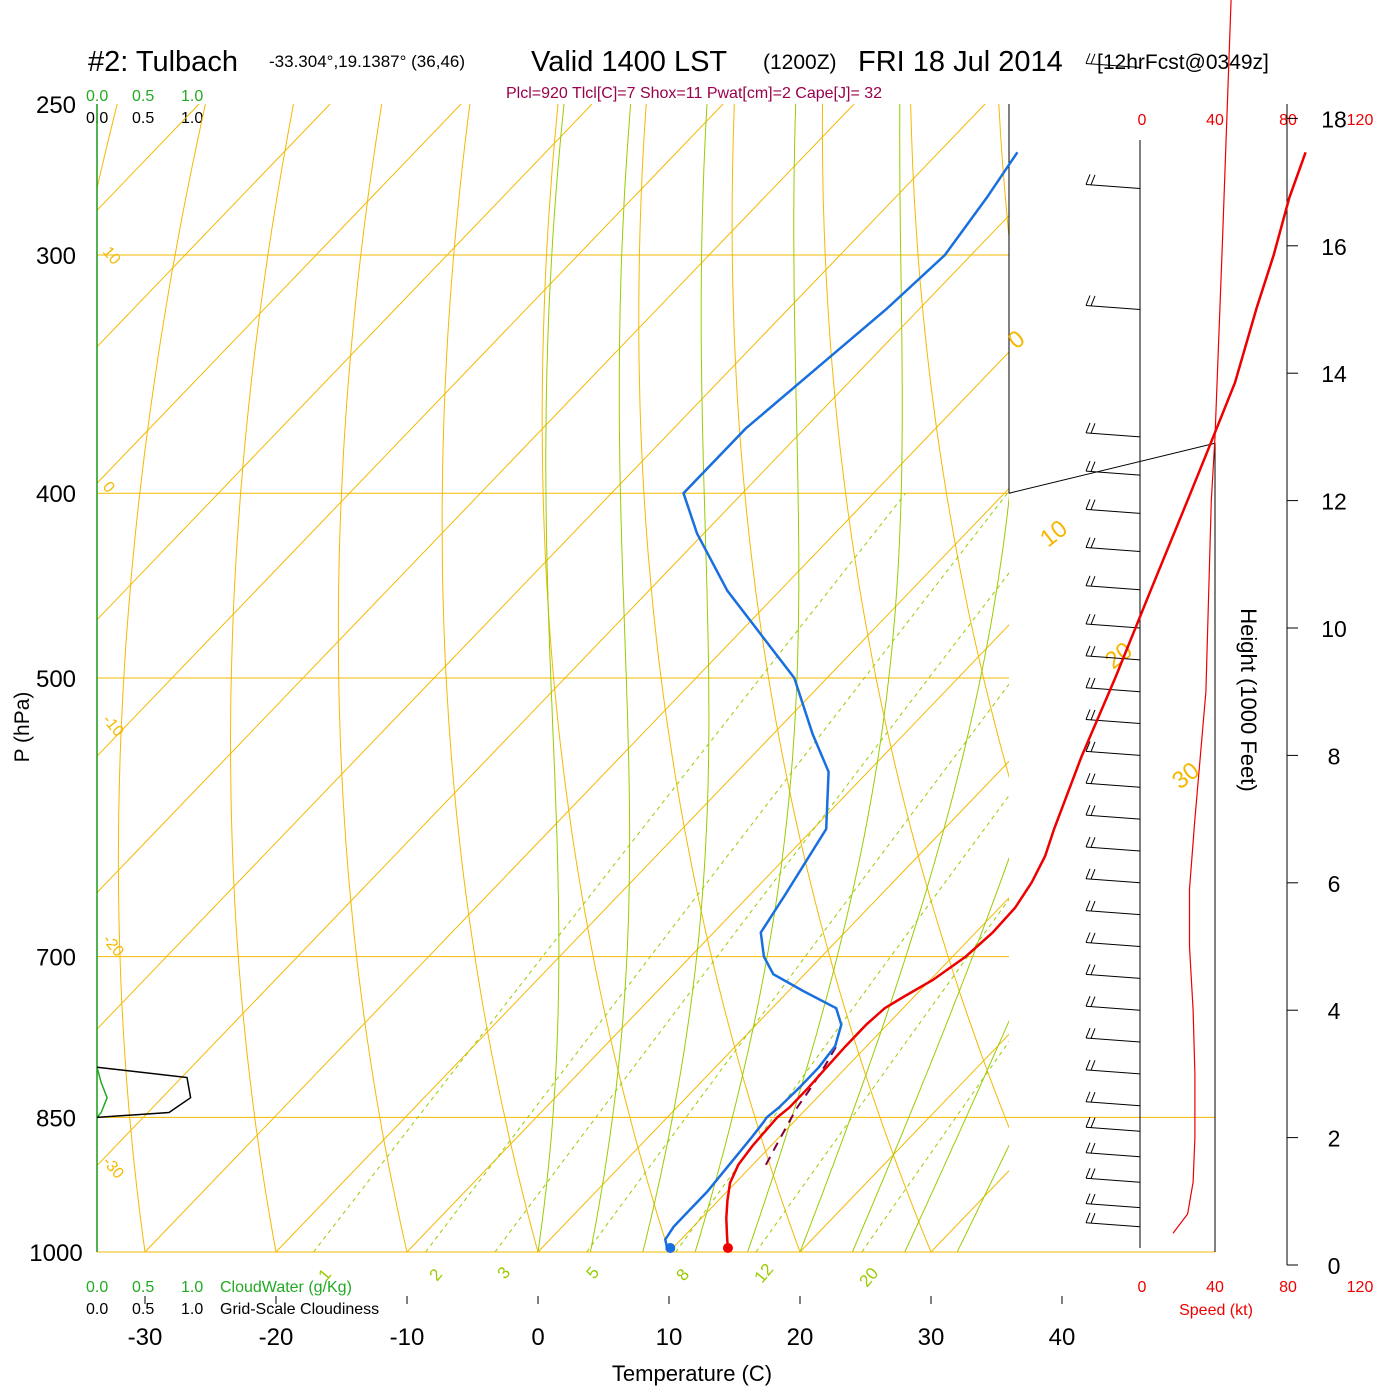 Image resolution: width=1400 pixels, height=1400 pixels. What do you see at coordinates (1334, 119) in the screenshot?
I see `height-tick-label: 18` at bounding box center [1334, 119].